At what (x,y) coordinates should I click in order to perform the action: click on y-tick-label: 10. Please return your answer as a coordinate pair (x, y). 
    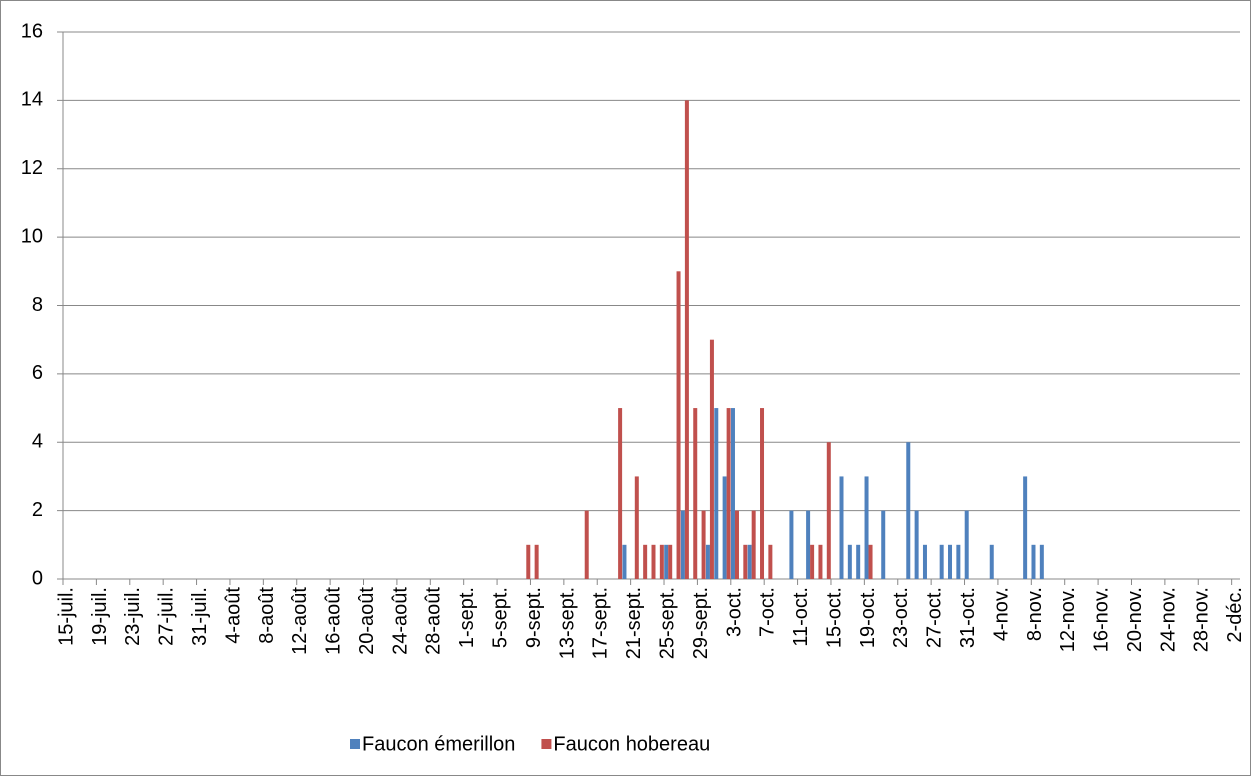
    Looking at the image, I should click on (32, 236).